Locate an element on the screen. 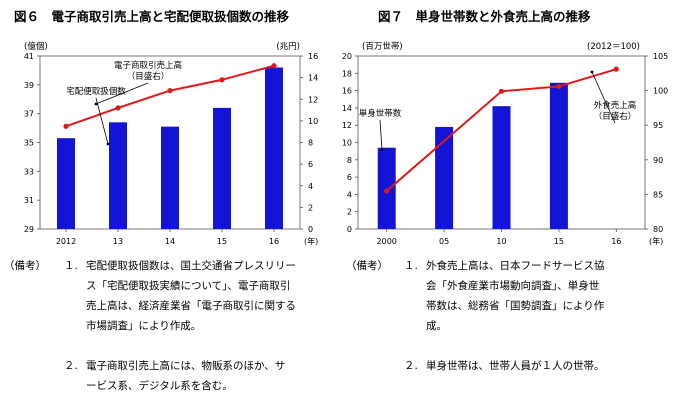 This screenshot has width=680, height=413. x-tick-label: 15 is located at coordinates (559, 241).